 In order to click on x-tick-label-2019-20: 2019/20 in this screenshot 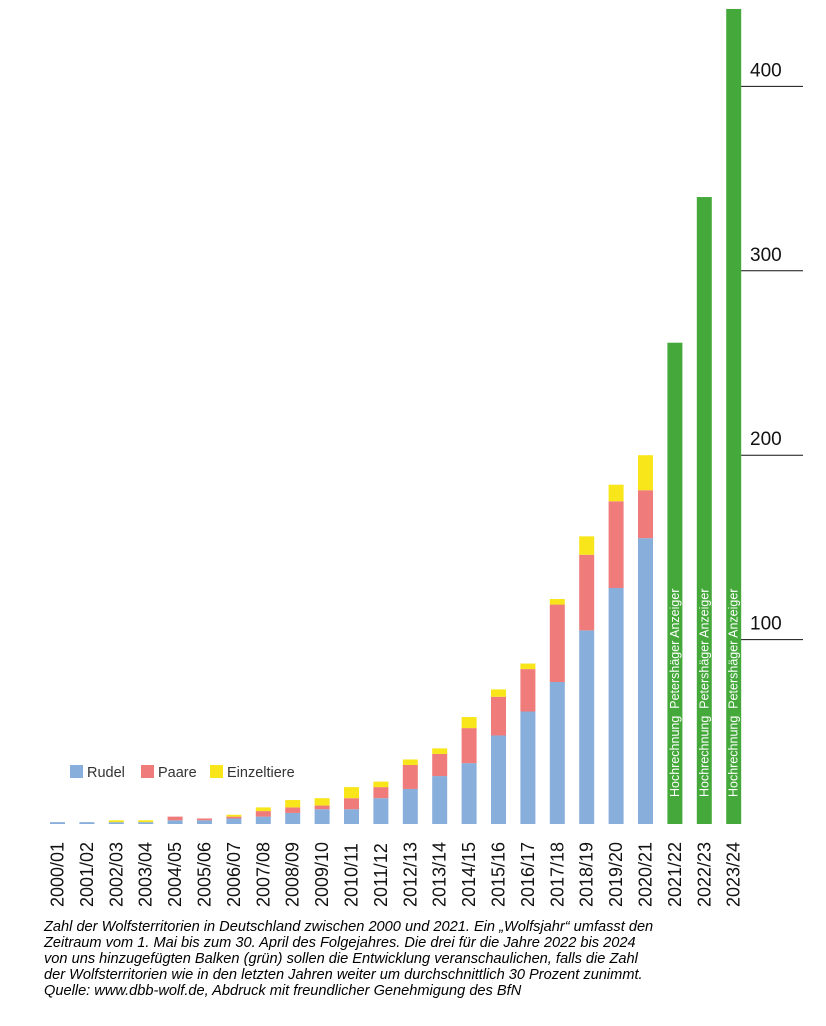, I will do `click(616, 874)`.